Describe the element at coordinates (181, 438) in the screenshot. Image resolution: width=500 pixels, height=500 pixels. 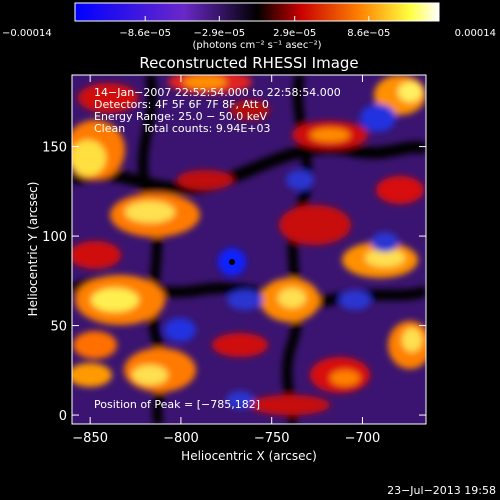
I see `x-tick-label: −800` at that location.